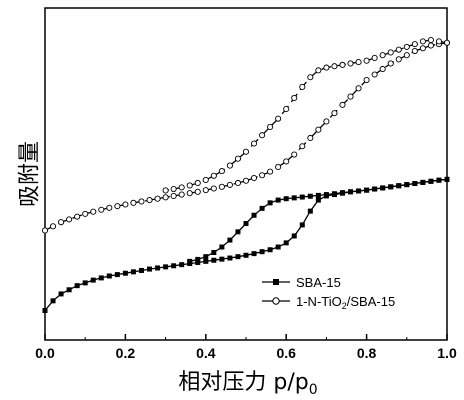  I want to click on y-axis-title: 吸附量, so click(30, 174).